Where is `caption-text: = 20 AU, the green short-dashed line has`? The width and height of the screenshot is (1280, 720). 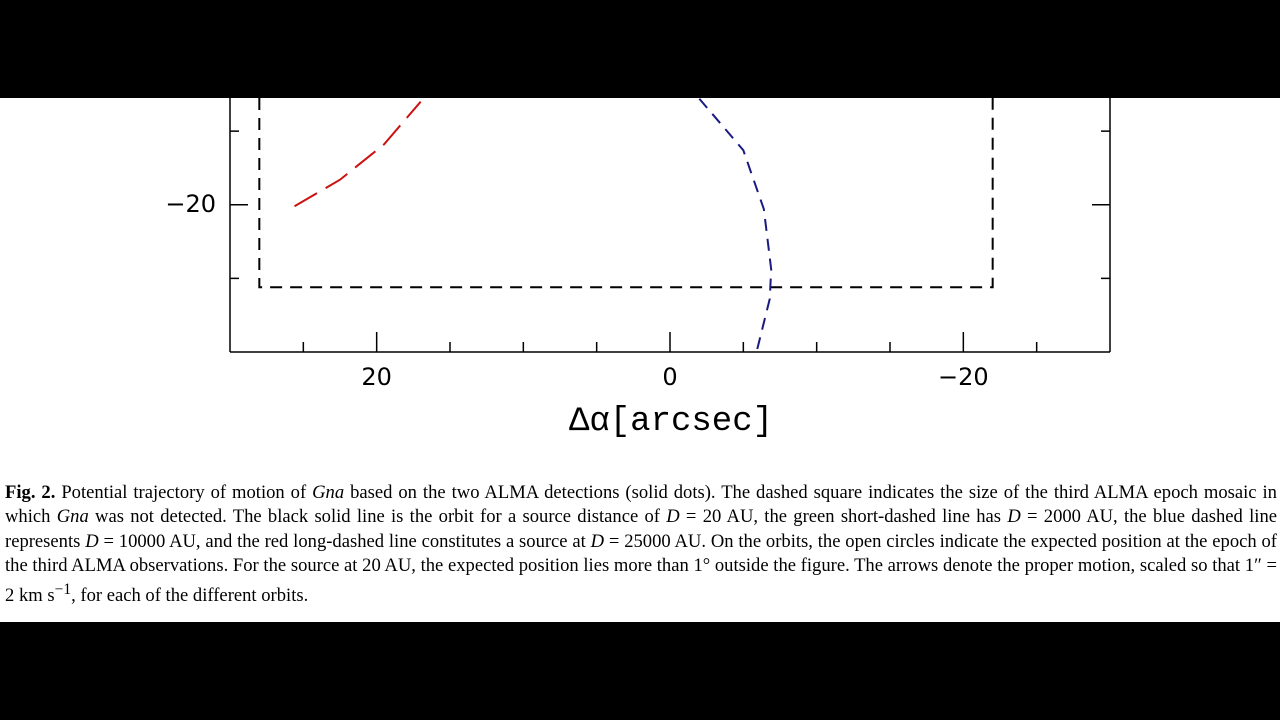
caption-text: = 20 AU, the green short-dashed line has is located at coordinates (843, 517).